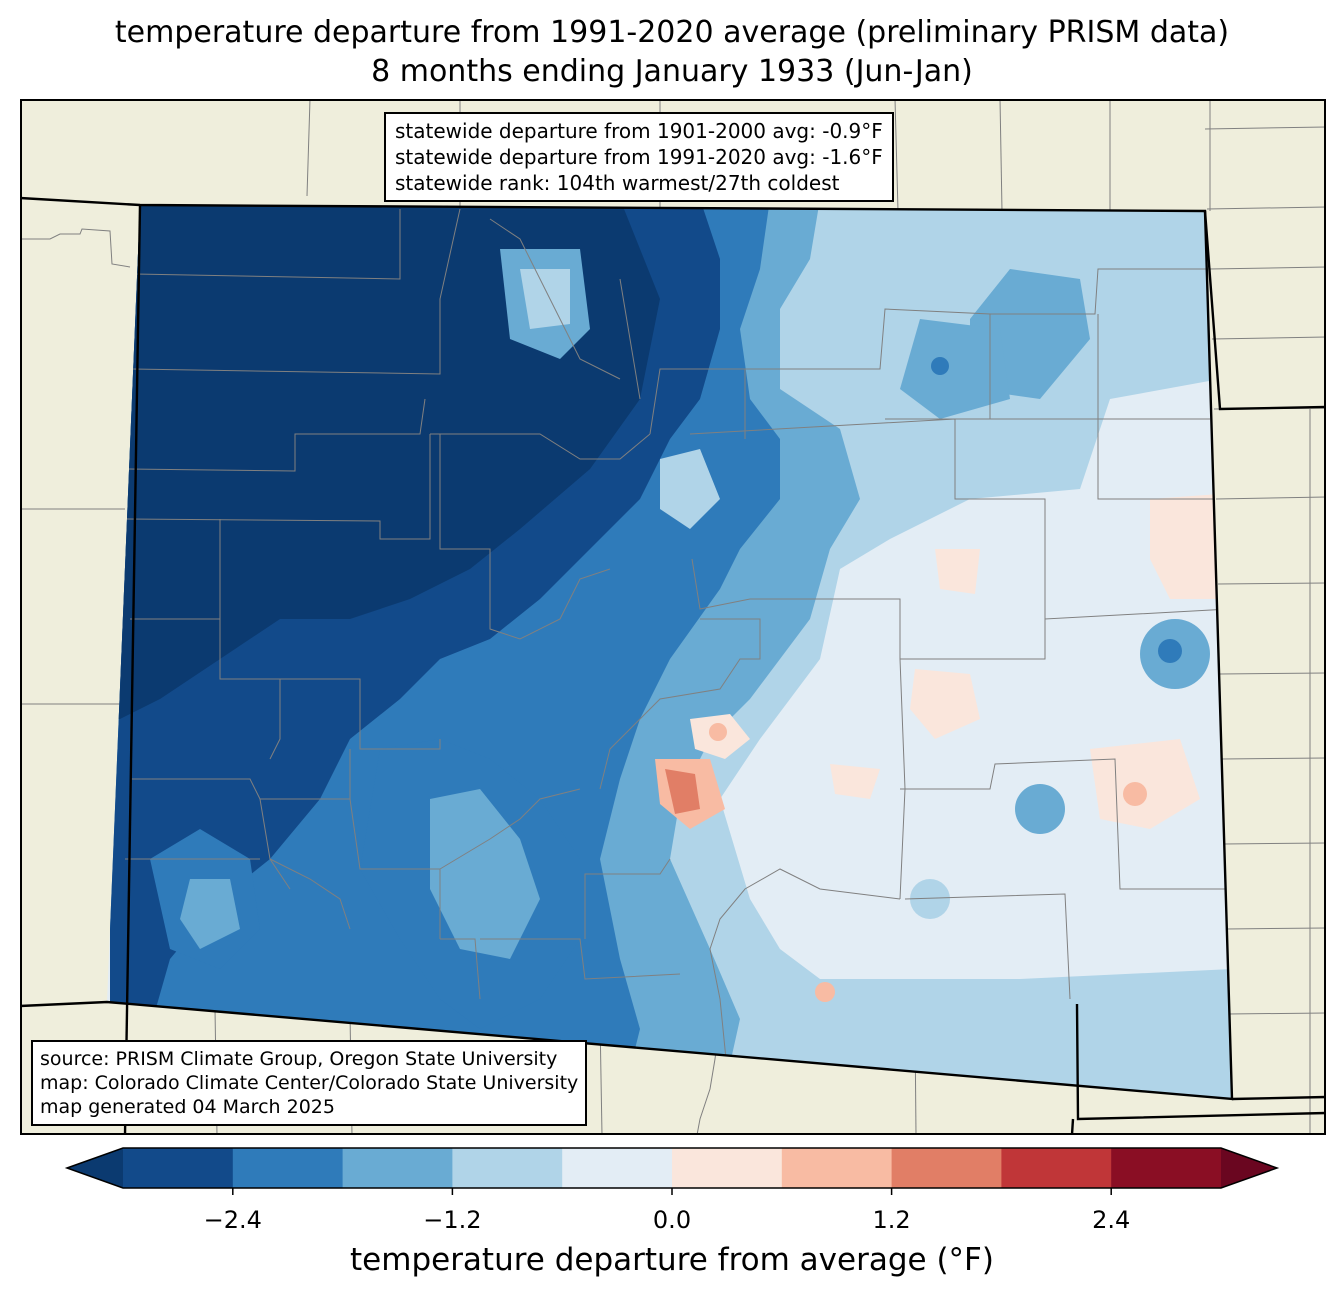 The height and width of the screenshot is (1299, 1344). I want to click on colorbar-tick-label: −1.2, so click(452, 1220).